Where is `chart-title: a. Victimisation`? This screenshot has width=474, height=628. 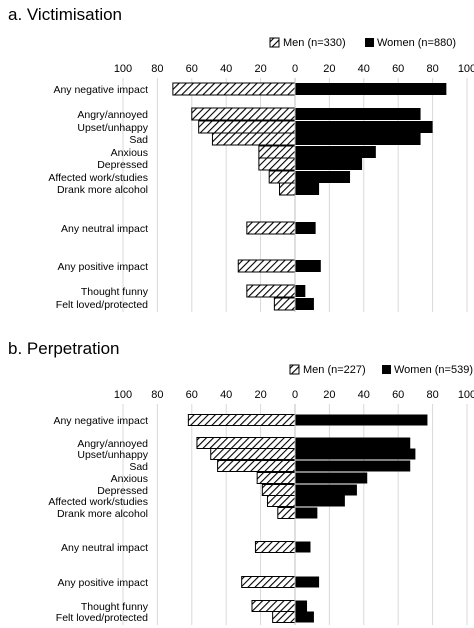 chart-title: a. Victimisation is located at coordinates (65, 14).